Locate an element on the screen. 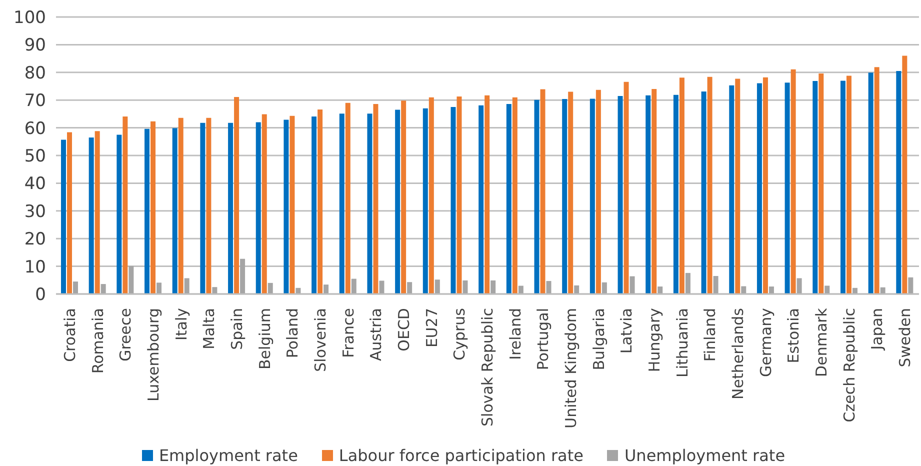 This screenshot has height=466, width=921. x-tick-label: Austria is located at coordinates (376, 334).